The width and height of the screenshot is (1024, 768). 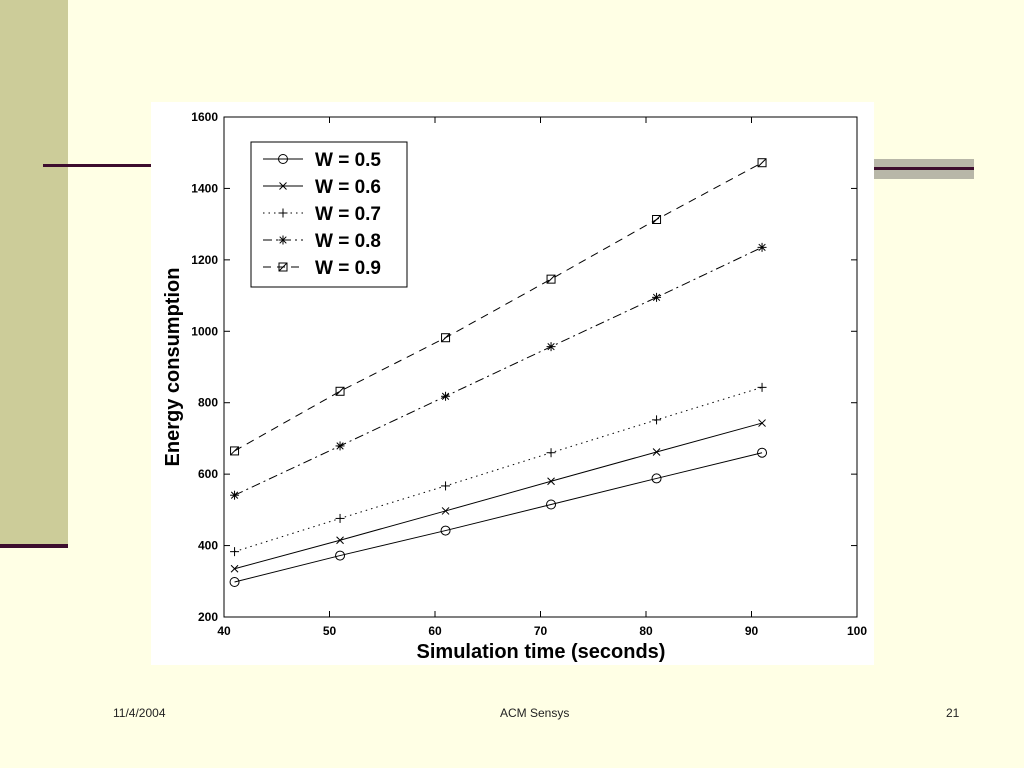 I want to click on legend-marker-square, so click(x=283, y=267).